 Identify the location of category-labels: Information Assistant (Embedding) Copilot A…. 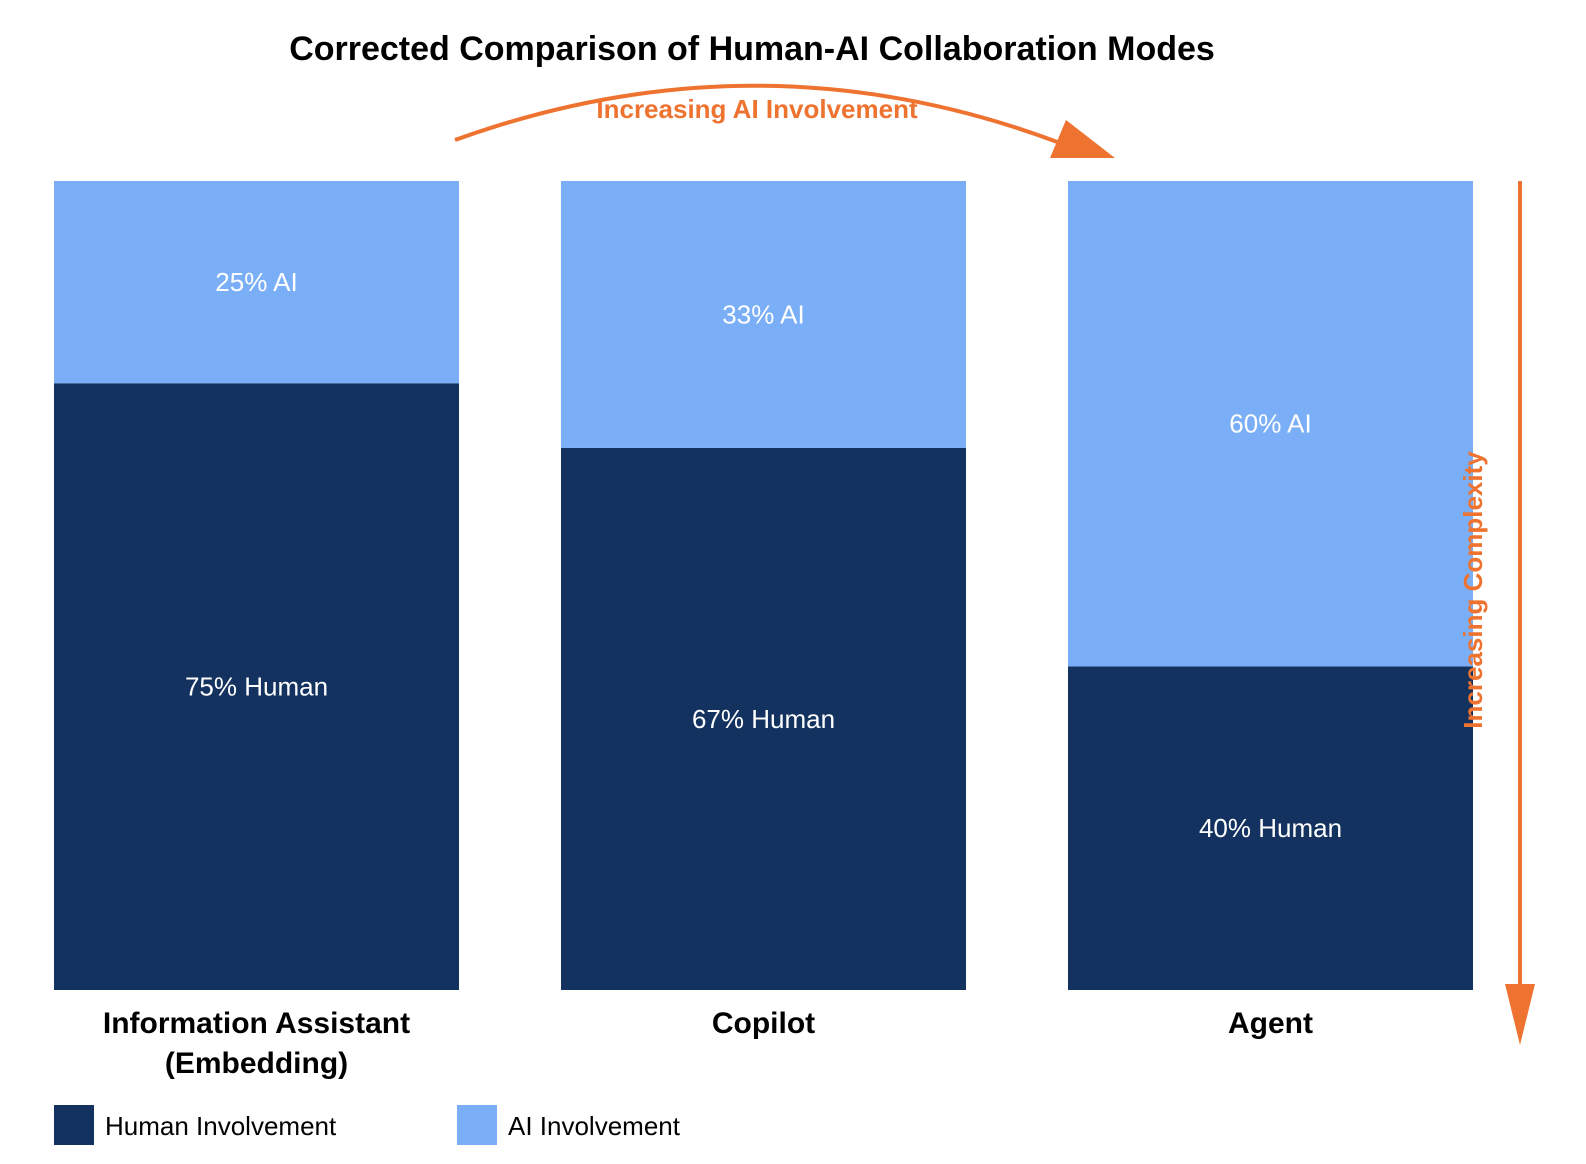
(708, 1043).